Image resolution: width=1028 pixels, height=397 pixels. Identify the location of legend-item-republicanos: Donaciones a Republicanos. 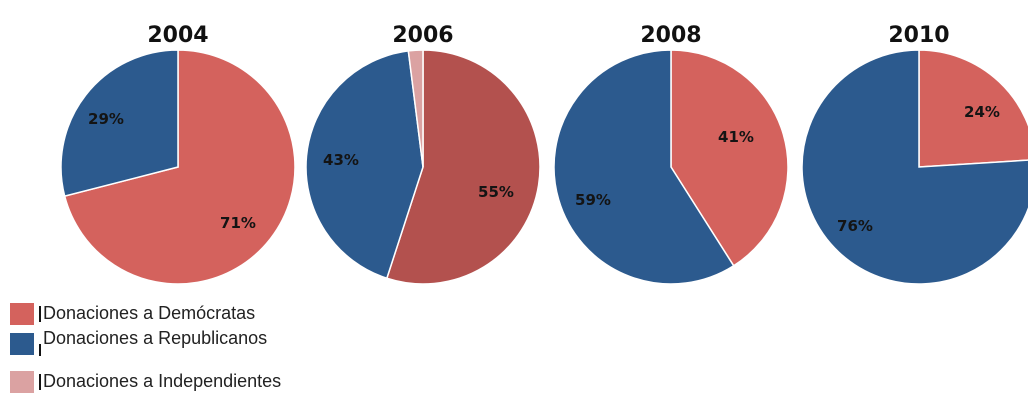
(220, 343).